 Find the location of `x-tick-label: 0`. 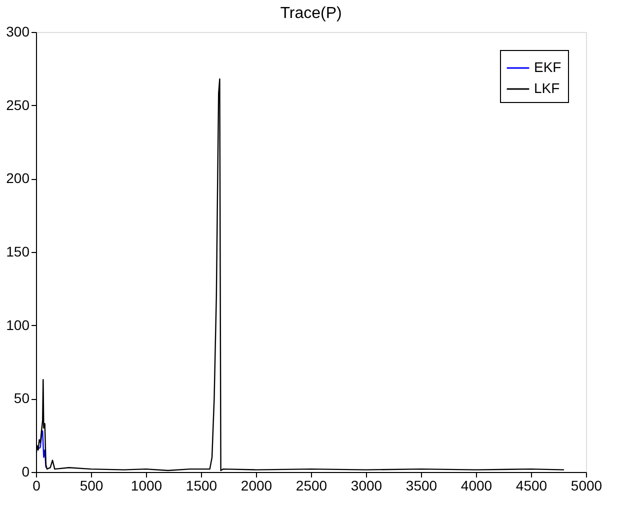

x-tick-label: 0 is located at coordinates (36, 486).